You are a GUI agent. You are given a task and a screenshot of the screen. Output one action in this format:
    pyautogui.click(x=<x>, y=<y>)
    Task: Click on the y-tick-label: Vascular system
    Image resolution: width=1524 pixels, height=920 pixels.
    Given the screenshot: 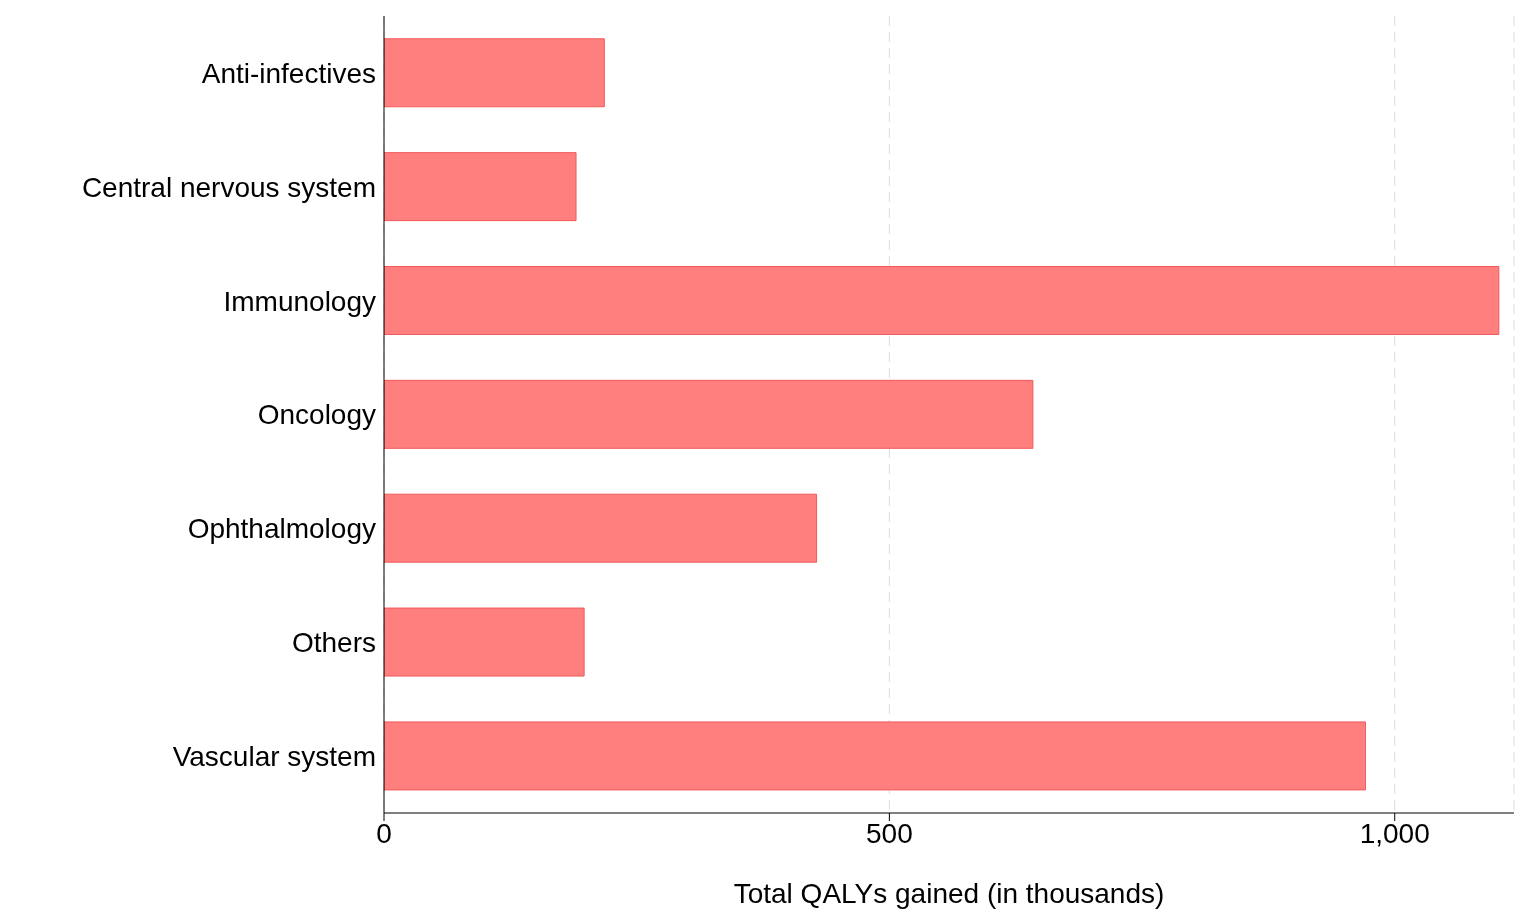 What is the action you would take?
    pyautogui.click(x=274, y=757)
    